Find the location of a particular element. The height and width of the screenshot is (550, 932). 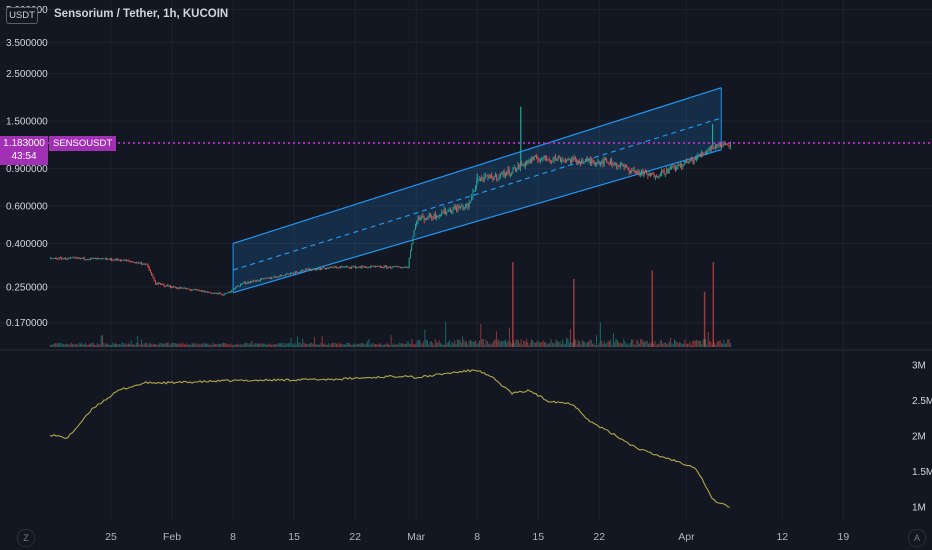

volume-spike-bar is located at coordinates (513, 304).